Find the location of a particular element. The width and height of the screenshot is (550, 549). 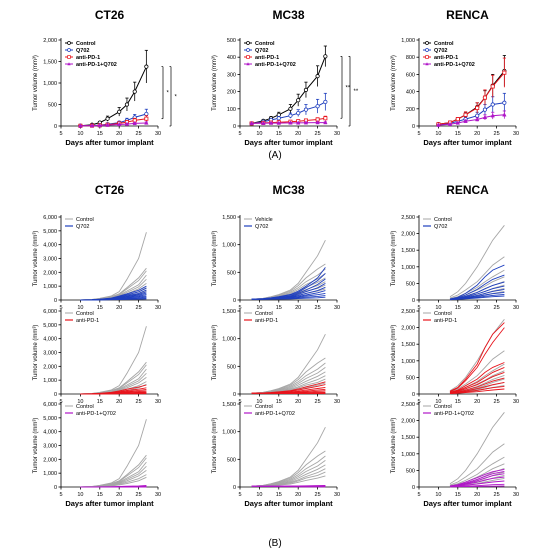

y-tick-label: 200 is located at coordinates (231, 93).